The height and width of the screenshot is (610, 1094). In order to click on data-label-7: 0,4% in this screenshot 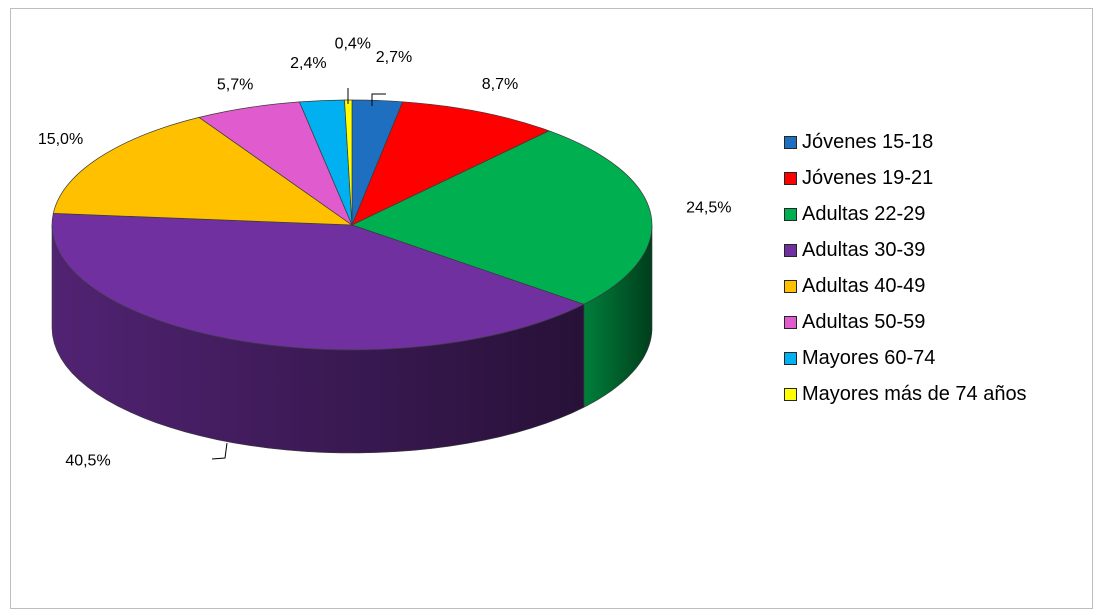, I will do `click(353, 44)`.